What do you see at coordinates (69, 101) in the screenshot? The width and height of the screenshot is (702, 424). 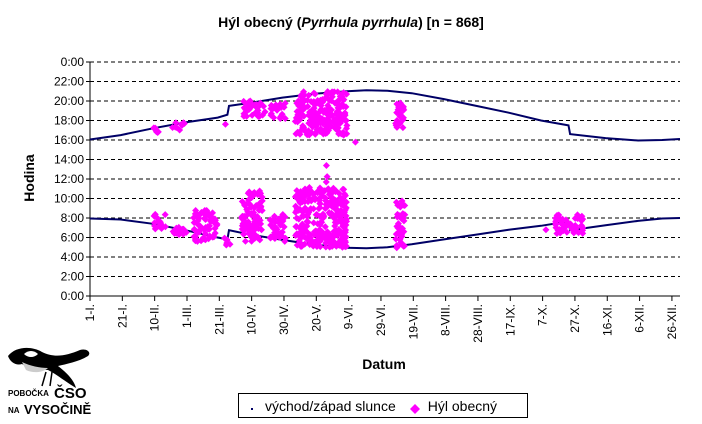 I see `y-tick-label: 20:00` at bounding box center [69, 101].